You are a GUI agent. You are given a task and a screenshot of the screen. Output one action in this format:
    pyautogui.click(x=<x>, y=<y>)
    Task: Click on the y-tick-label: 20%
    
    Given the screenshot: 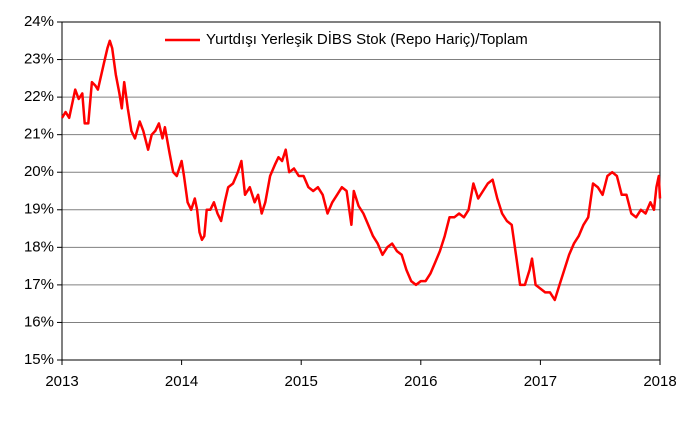 What is the action you would take?
    pyautogui.click(x=39, y=171)
    